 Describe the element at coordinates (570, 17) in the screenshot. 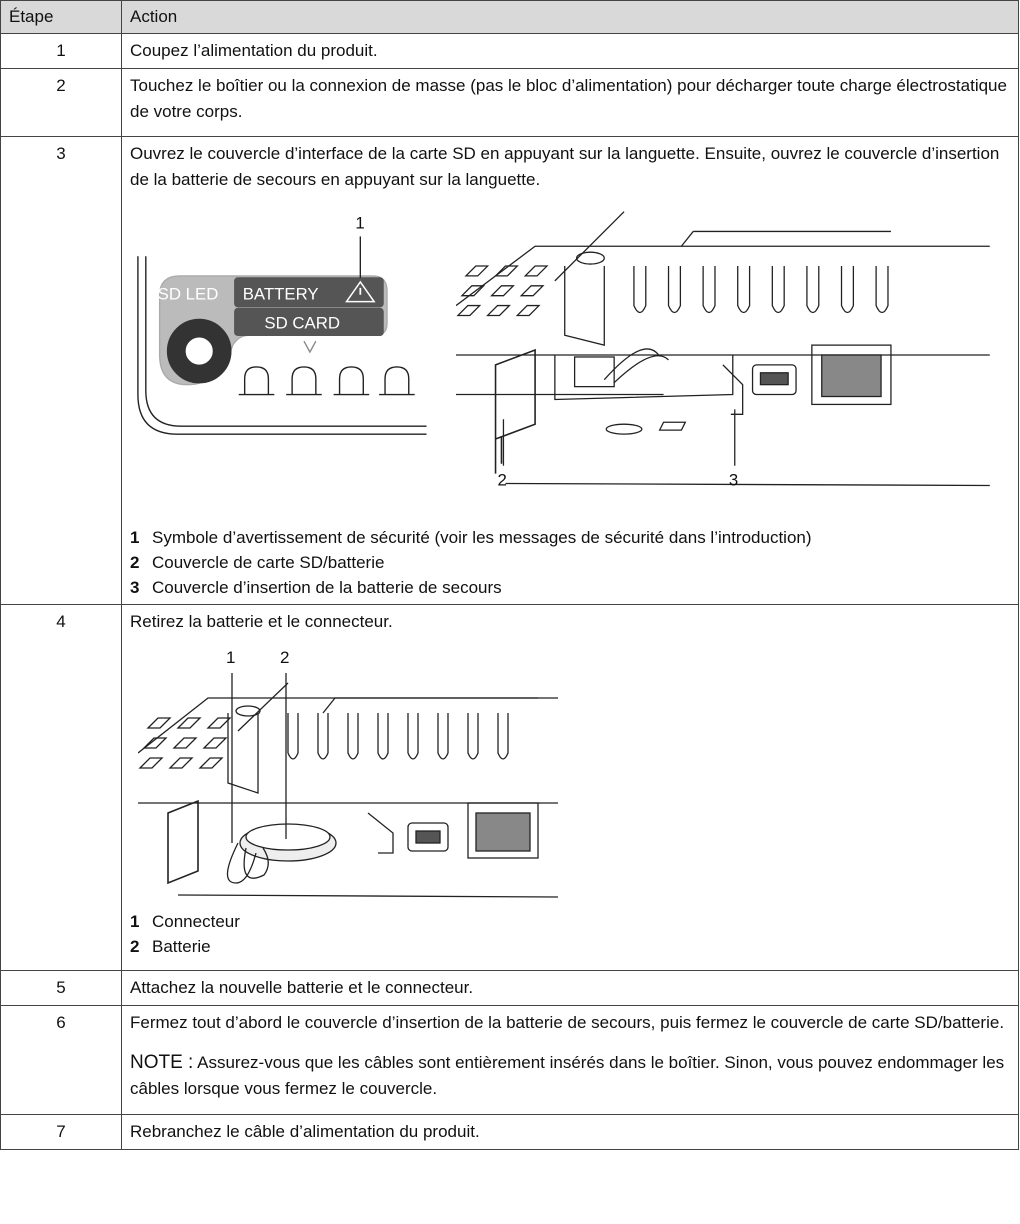

I see `header-cell: Action` at that location.